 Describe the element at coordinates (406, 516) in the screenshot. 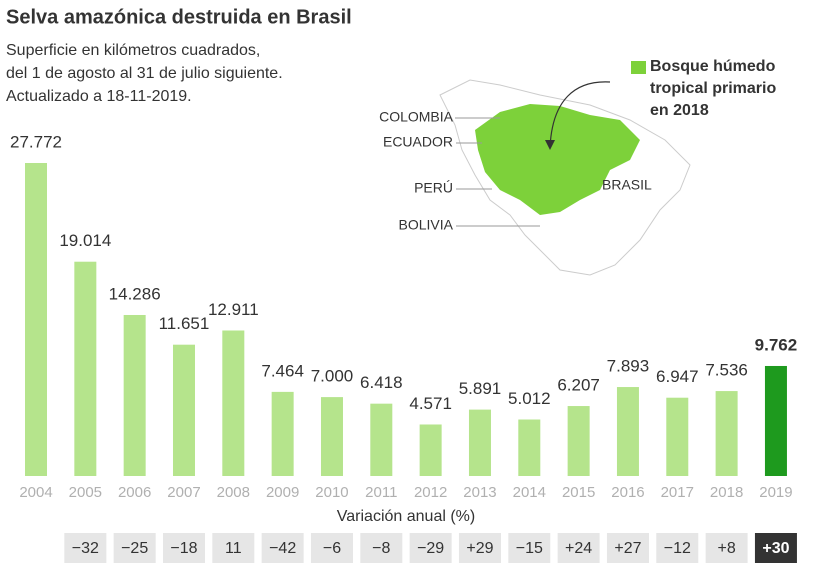

I see `change-title: Variación anual (%)` at that location.